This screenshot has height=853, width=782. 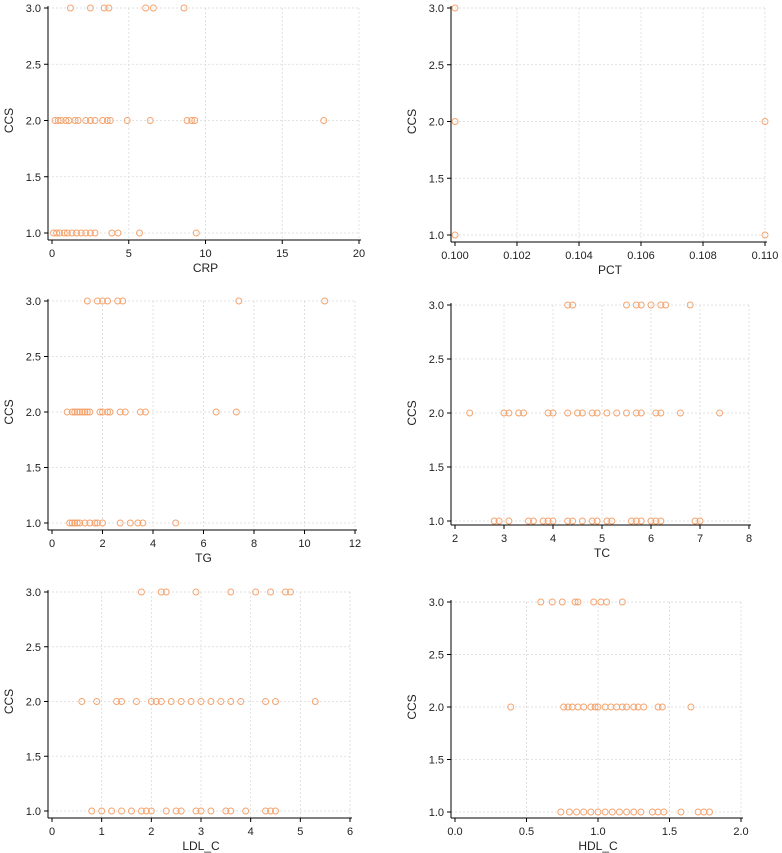 What do you see at coordinates (153, 544) in the screenshot?
I see `x-tick-label: 4` at bounding box center [153, 544].